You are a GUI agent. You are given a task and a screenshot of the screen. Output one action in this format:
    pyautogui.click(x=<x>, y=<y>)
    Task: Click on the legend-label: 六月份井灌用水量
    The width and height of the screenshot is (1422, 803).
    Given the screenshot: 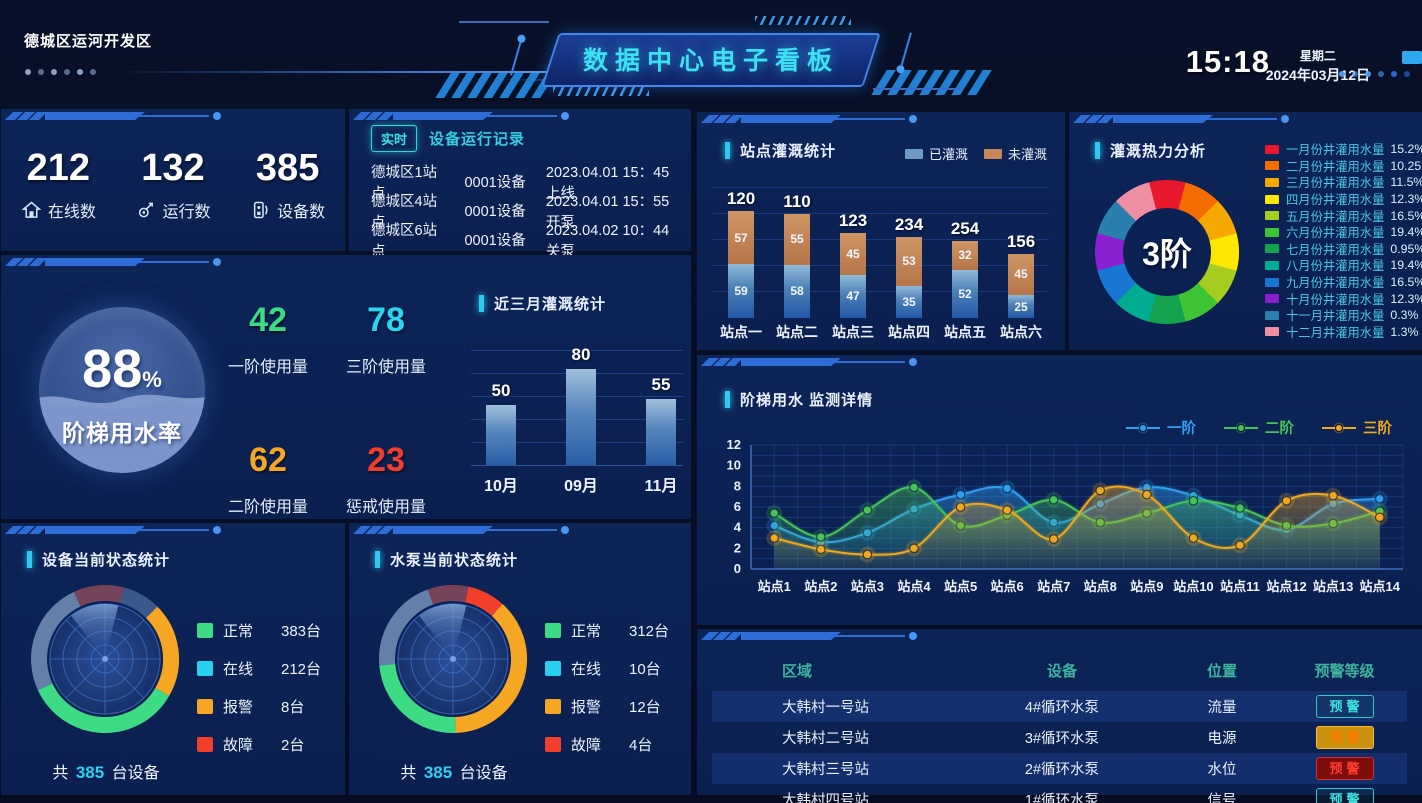 What is the action you would take?
    pyautogui.click(x=1335, y=233)
    